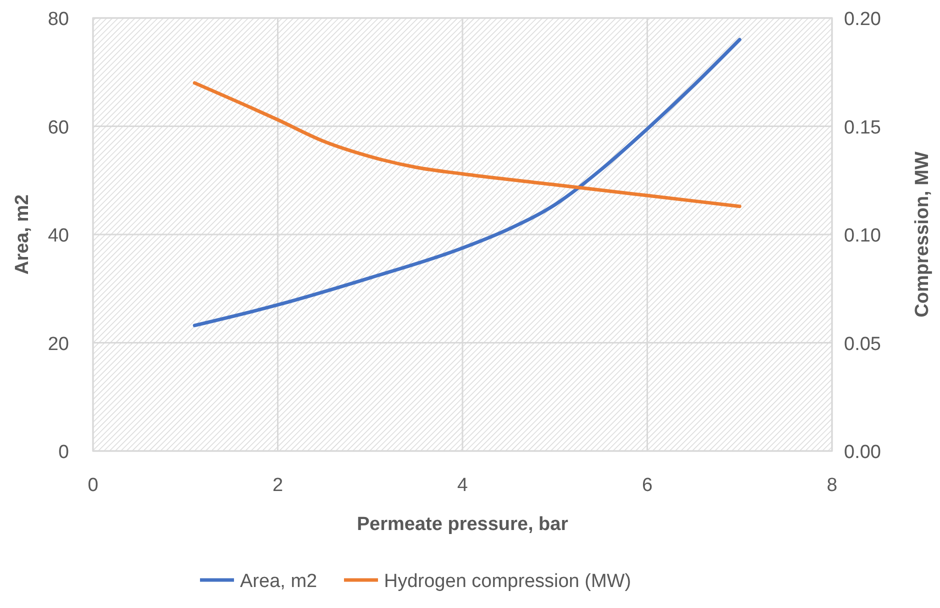 This screenshot has width=940, height=608. What do you see at coordinates (22, 234) in the screenshot?
I see `y-axis-title: Area, m2` at bounding box center [22, 234].